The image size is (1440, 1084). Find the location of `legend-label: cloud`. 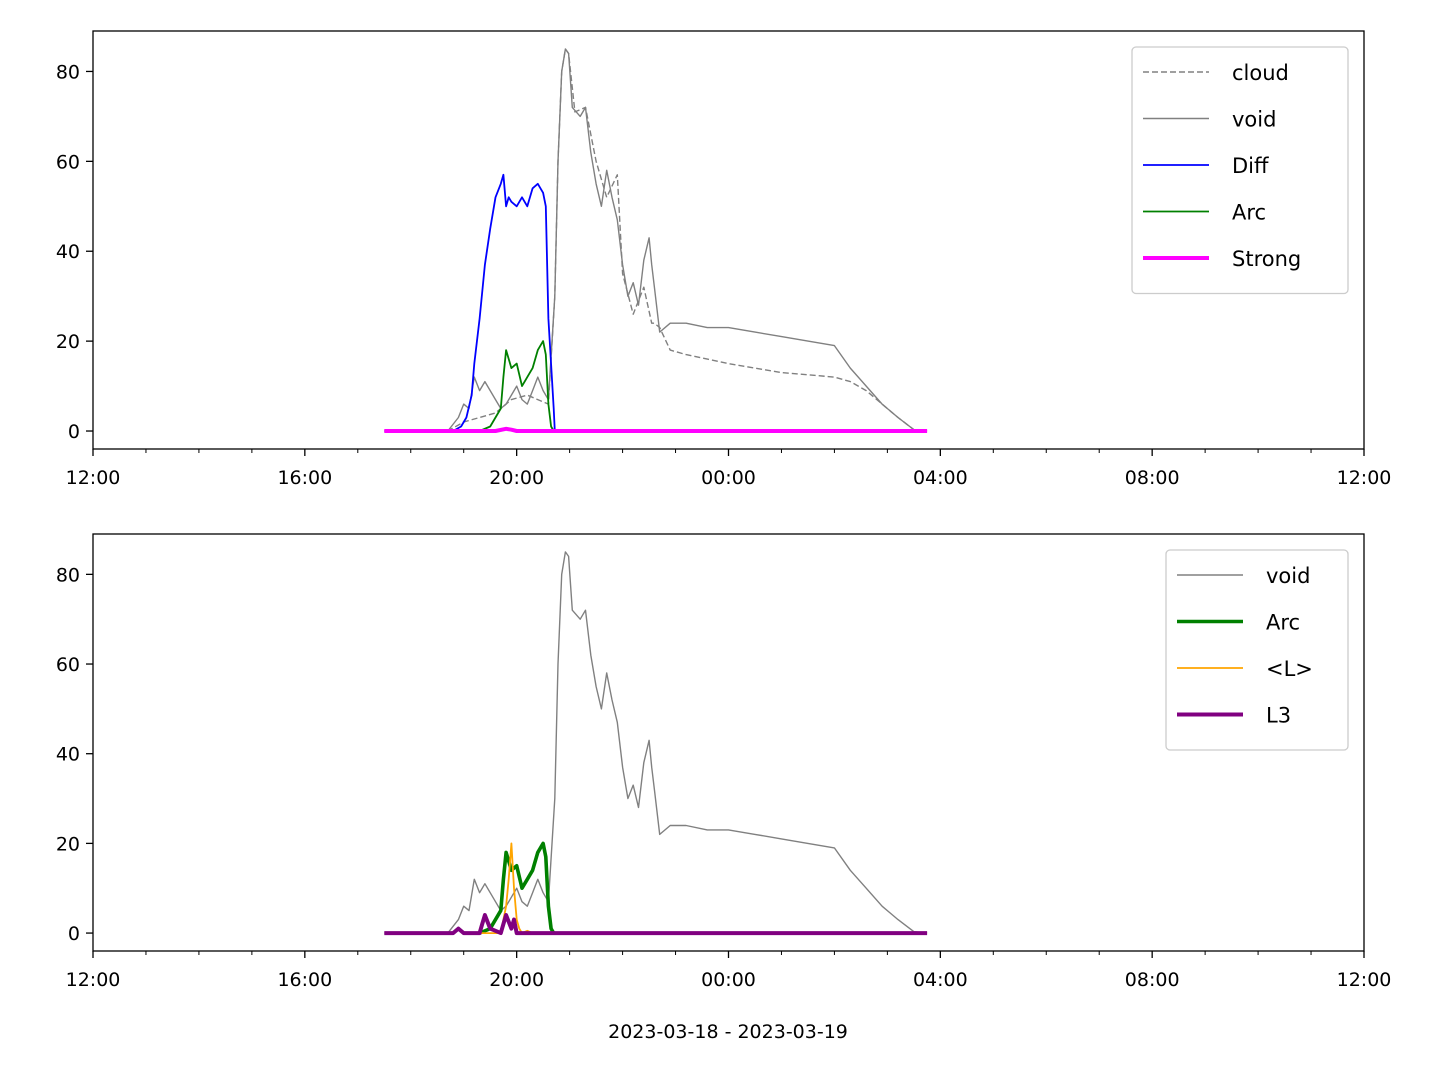

legend-label: cloud is located at coordinates (1260, 73).